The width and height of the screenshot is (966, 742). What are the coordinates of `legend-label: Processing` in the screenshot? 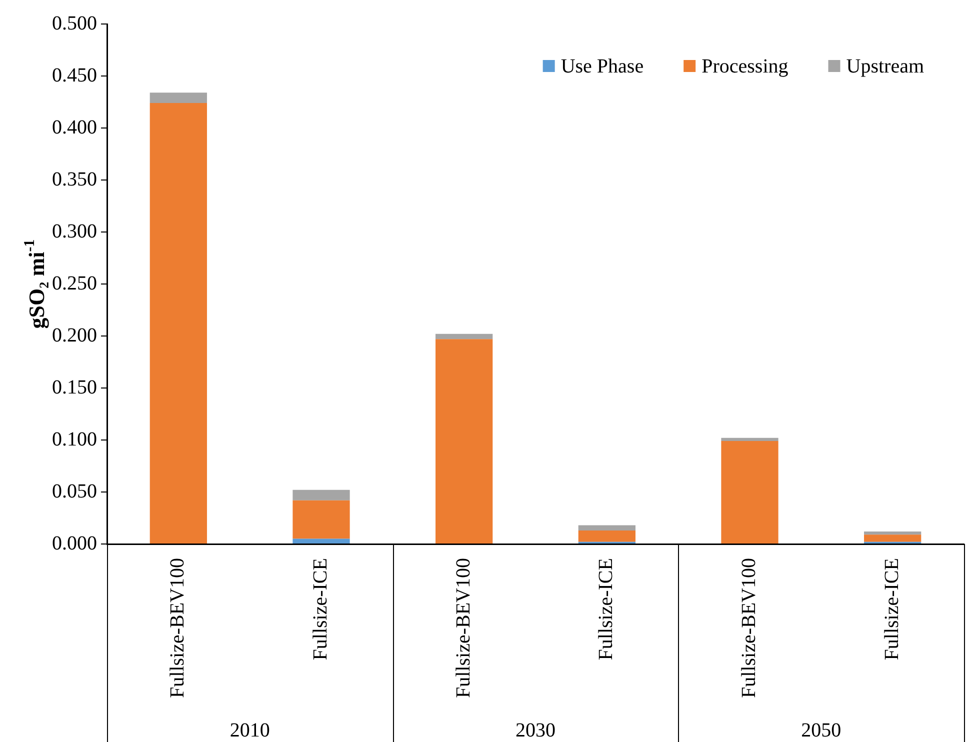 It's located at (745, 66).